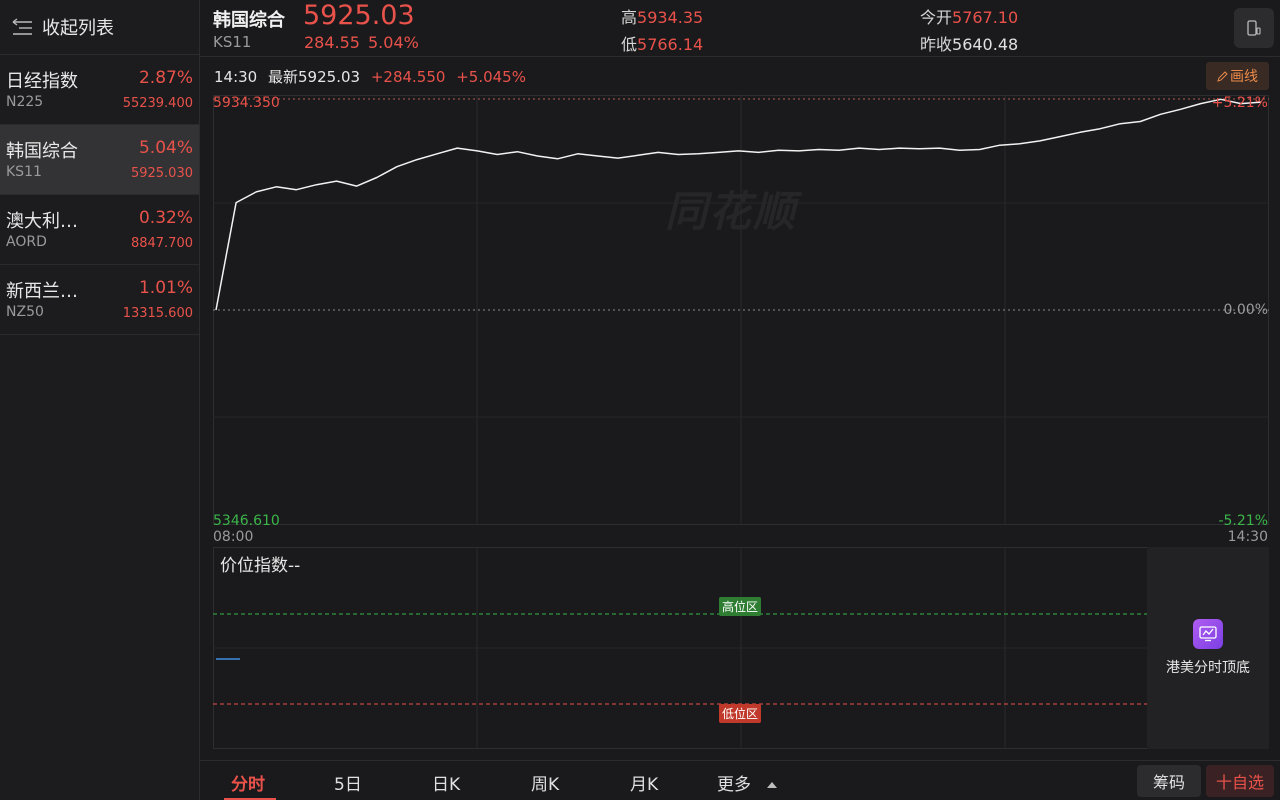 Image resolution: width=1280 pixels, height=800 pixels. What do you see at coordinates (157, 103) in the screenshot?
I see `sidebar-item-value: 55239.400` at bounding box center [157, 103].